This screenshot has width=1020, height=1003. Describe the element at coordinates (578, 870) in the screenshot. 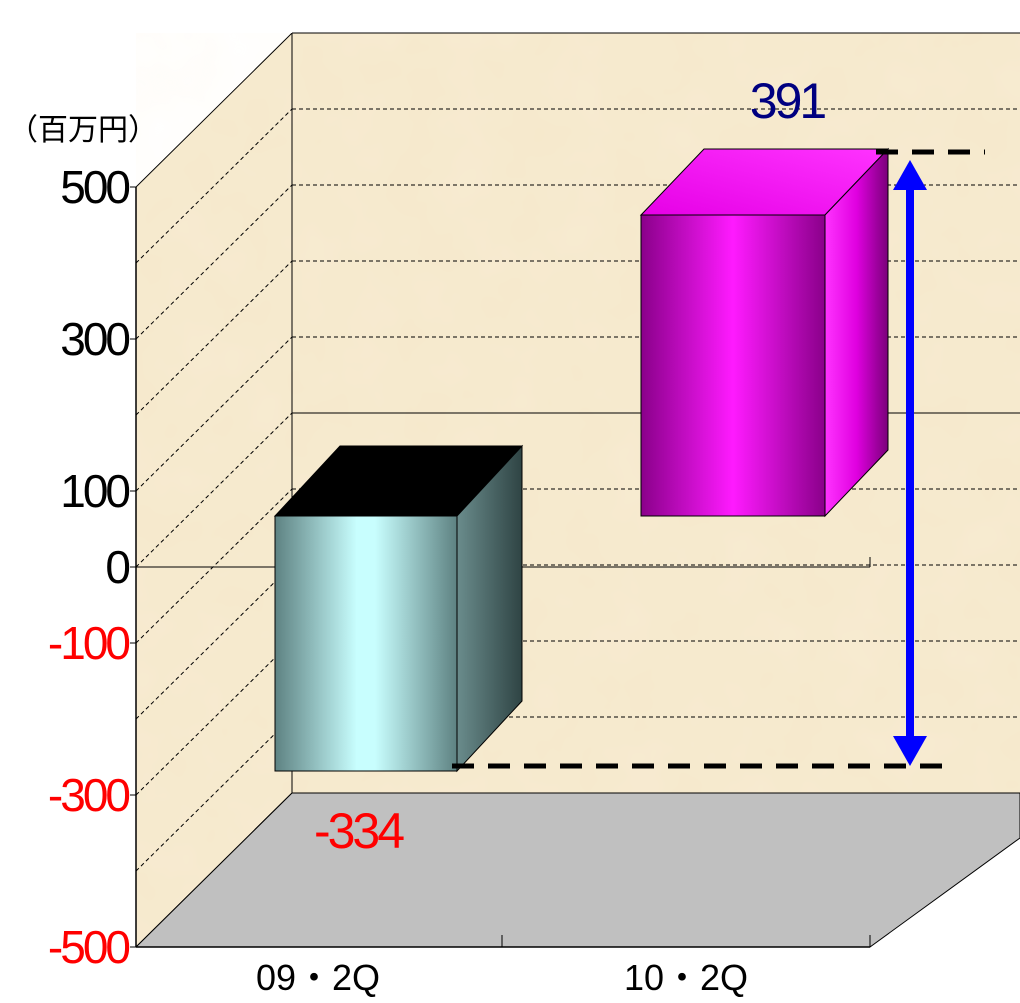

I see `floor` at that location.